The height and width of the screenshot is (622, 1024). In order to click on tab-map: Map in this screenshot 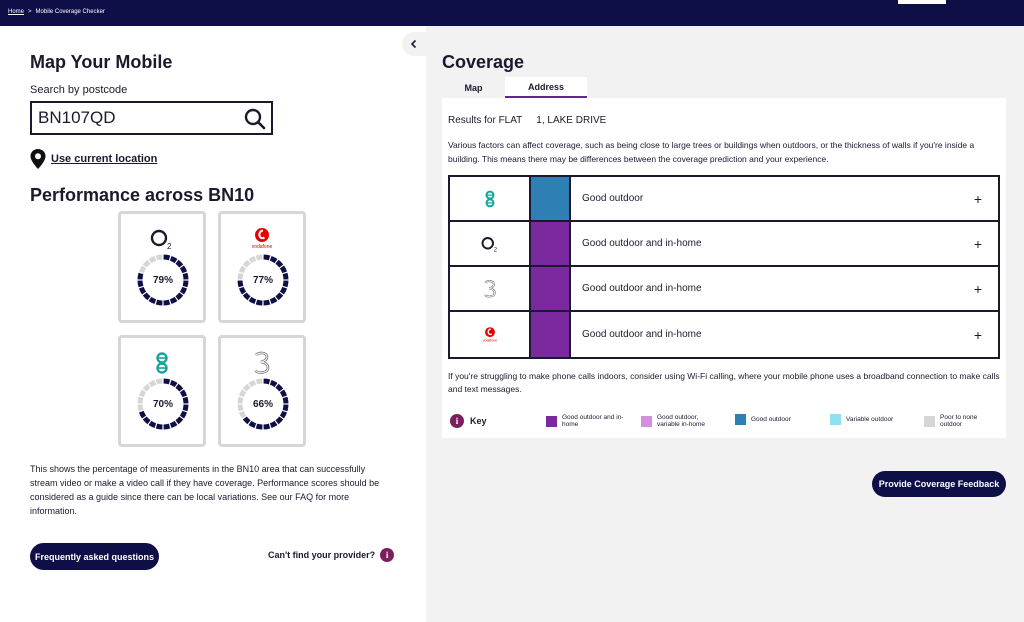, I will do `click(473, 87)`.